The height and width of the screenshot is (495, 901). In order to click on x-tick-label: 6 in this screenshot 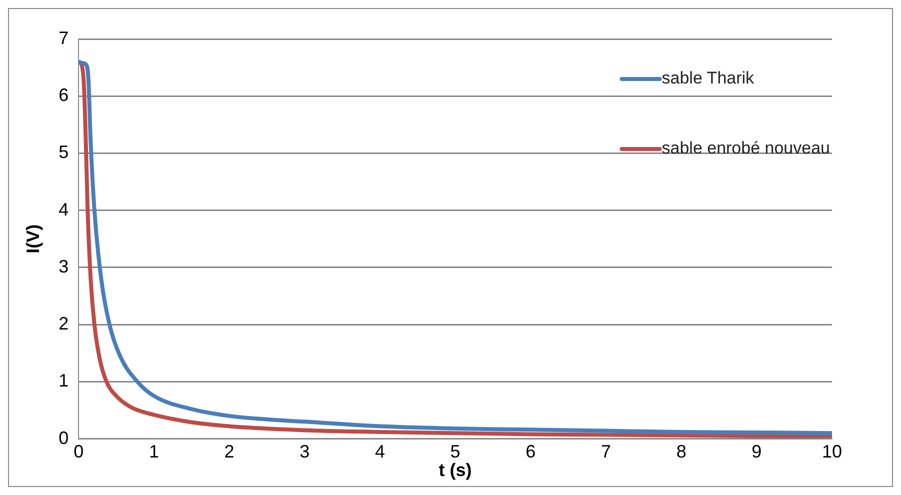, I will do `click(531, 452)`.